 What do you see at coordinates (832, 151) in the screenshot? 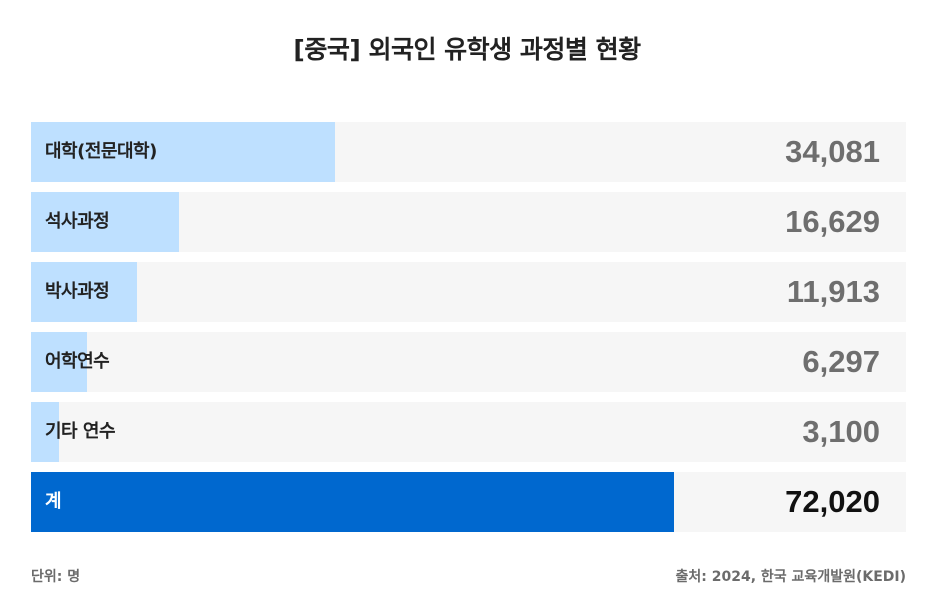
I see `bar-value: 34,081` at bounding box center [832, 151].